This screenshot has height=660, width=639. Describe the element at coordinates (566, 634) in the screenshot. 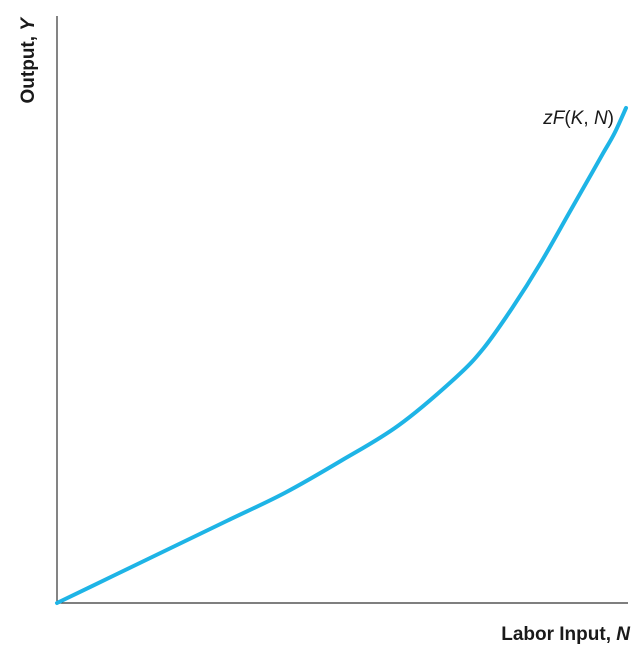

I see `x-axis-label: Labor Input, N` at that location.